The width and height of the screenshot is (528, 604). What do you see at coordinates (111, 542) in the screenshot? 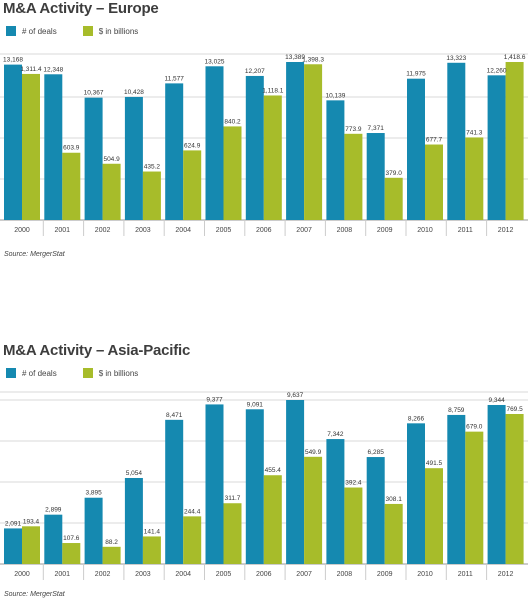
I see `data-label-billions: 88.2` at bounding box center [111, 542].